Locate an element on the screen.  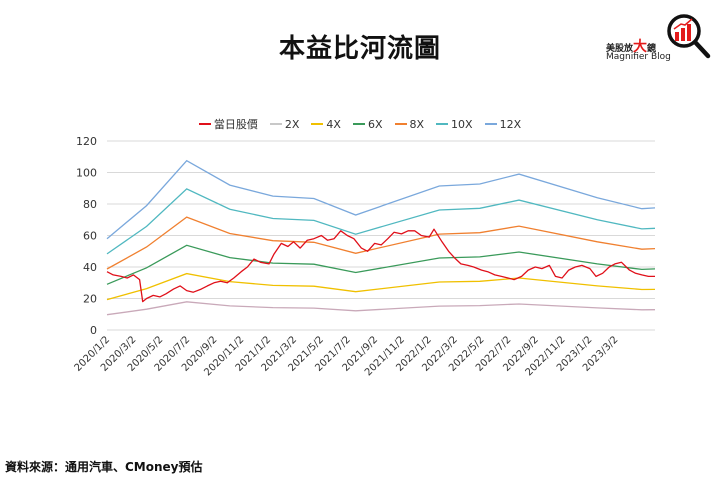
legend-item: 4X is located at coordinates (326, 124).